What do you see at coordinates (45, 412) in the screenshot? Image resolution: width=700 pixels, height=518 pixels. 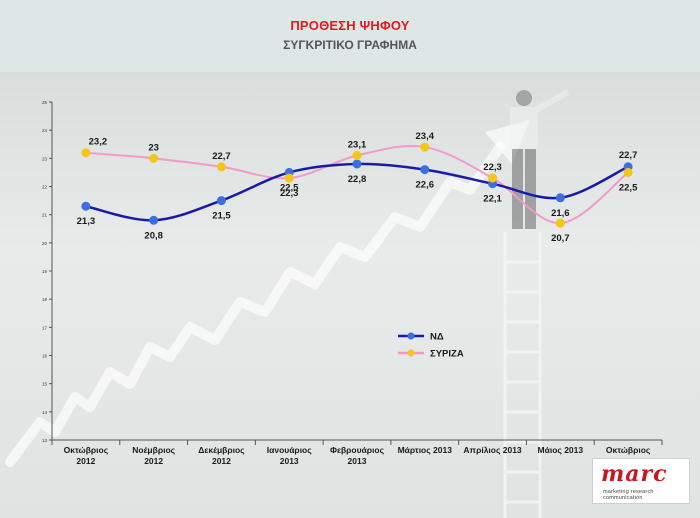 I see `y-tick-label: 14` at bounding box center [45, 412].